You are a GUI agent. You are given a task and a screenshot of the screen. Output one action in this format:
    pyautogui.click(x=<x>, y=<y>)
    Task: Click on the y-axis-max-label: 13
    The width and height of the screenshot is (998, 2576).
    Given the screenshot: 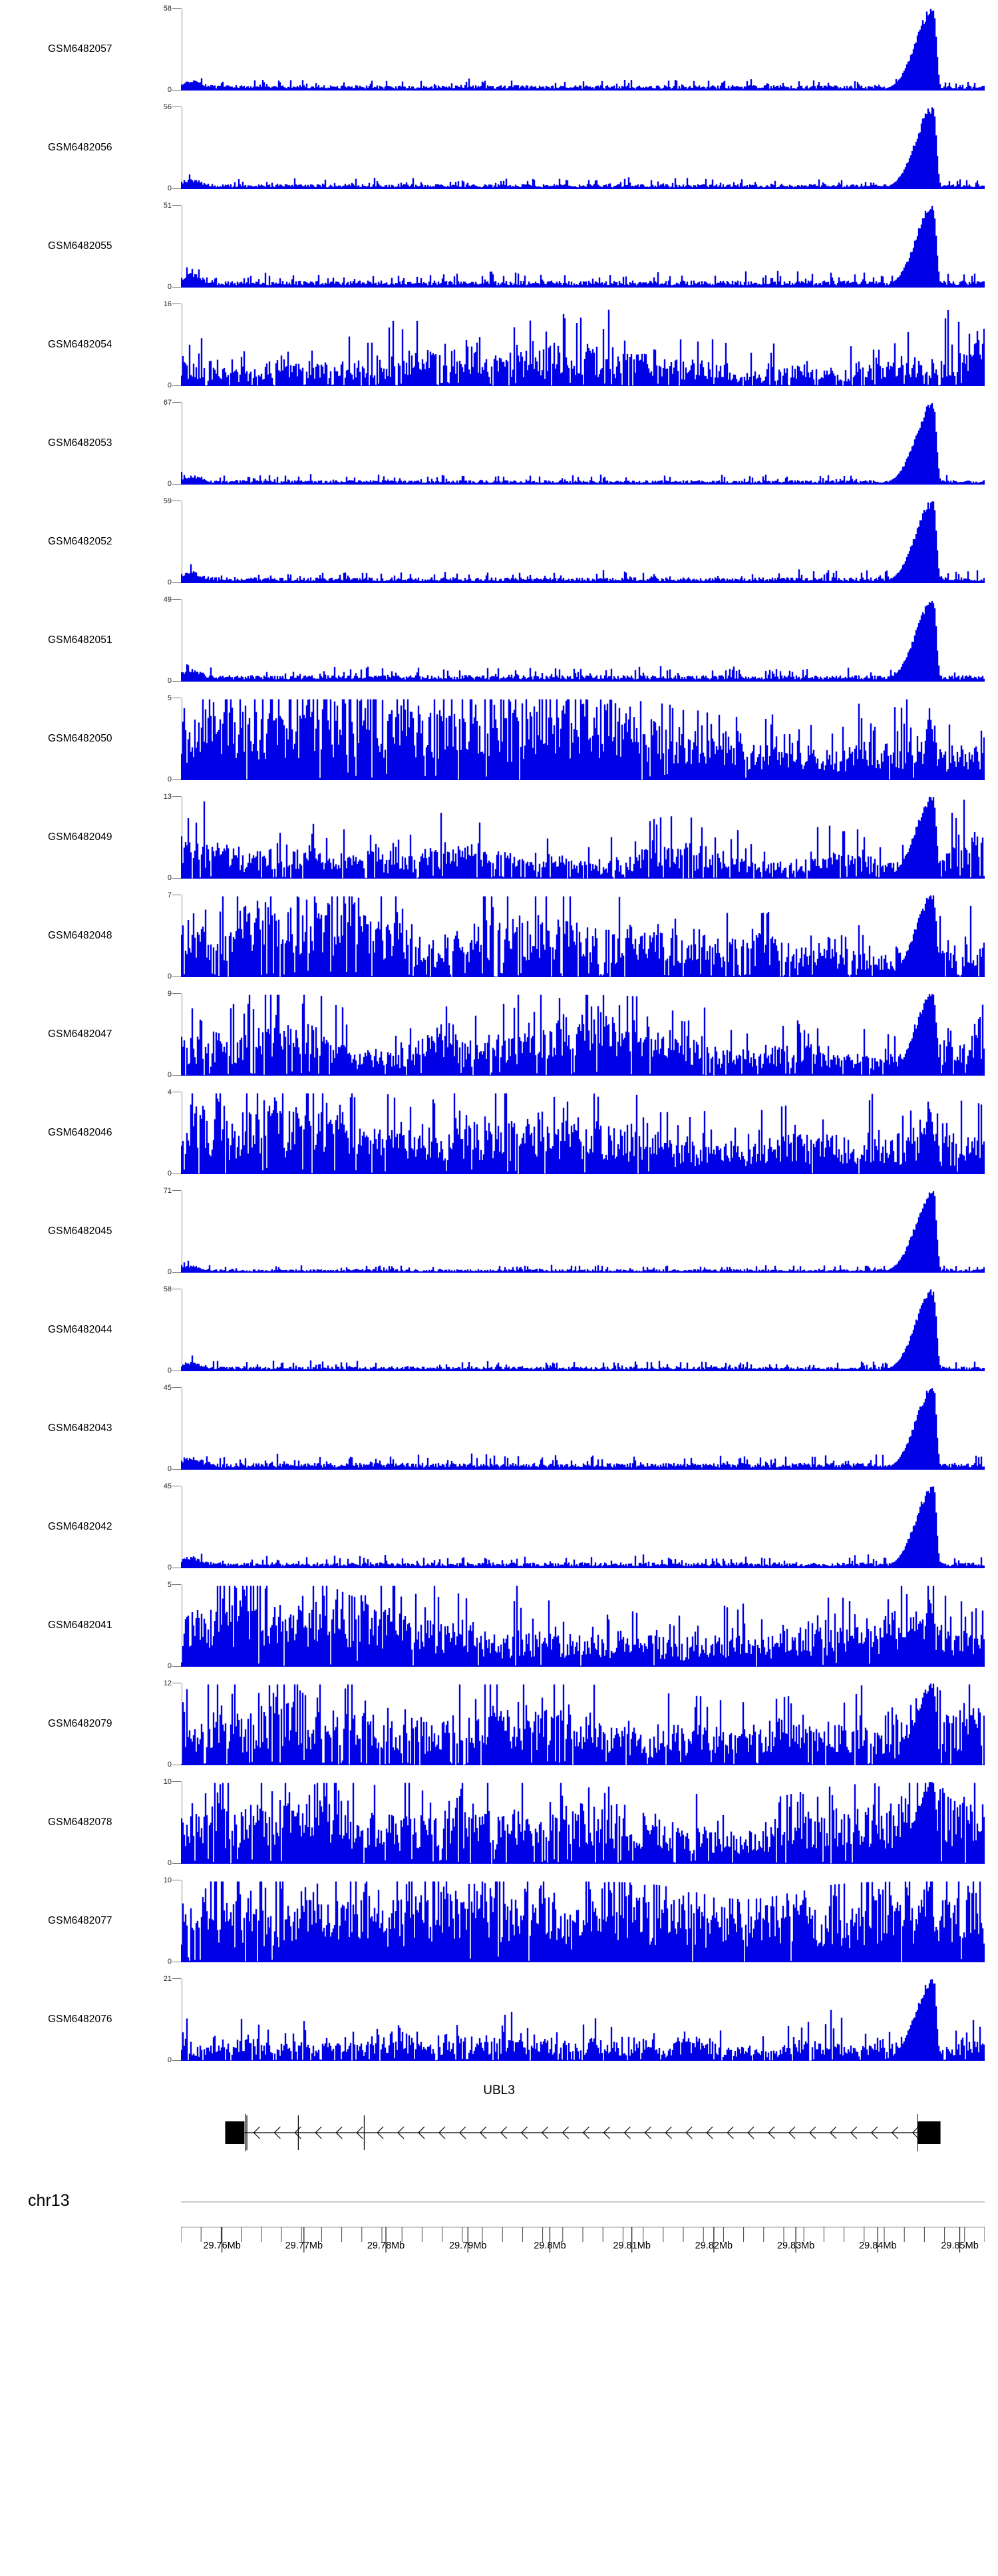 What is the action you would take?
    pyautogui.click(x=167, y=797)
    